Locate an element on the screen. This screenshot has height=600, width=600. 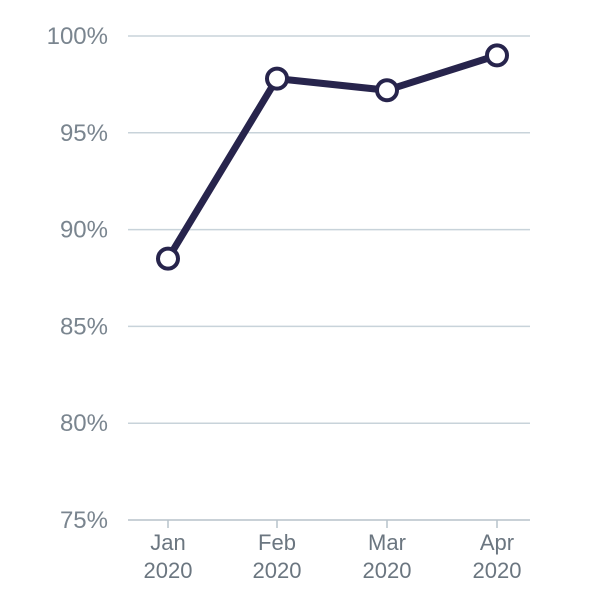
x-axis: Jan 2020 Feb 2020 Mar 2020 Apr 2020 is located at coordinates (329, 551).